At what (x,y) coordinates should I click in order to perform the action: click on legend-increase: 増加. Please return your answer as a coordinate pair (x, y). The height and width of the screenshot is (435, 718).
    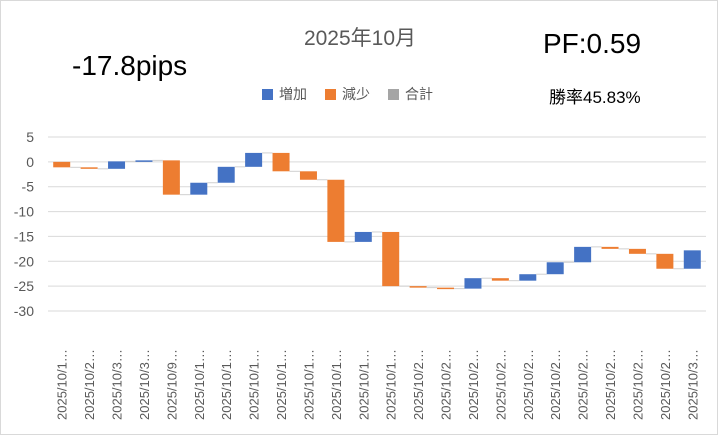
    Looking at the image, I should click on (284, 94).